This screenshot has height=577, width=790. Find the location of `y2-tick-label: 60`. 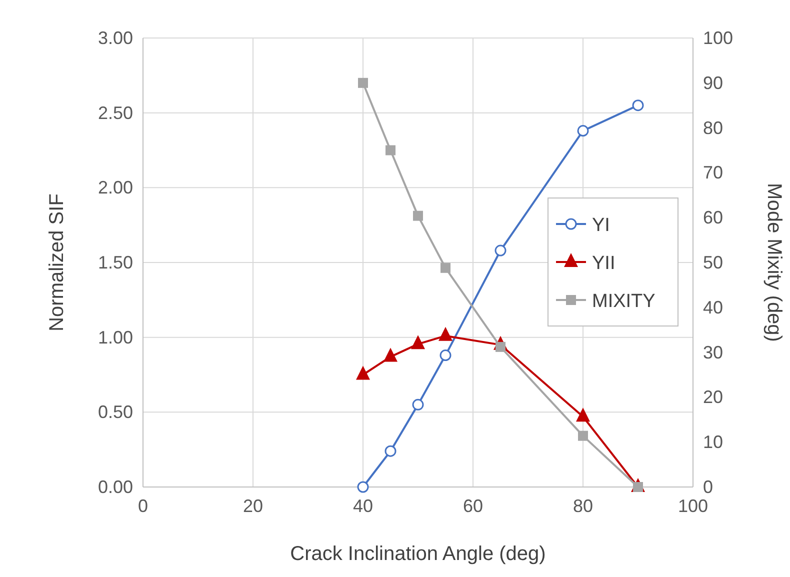

y2-tick-label: 60 is located at coordinates (713, 218).